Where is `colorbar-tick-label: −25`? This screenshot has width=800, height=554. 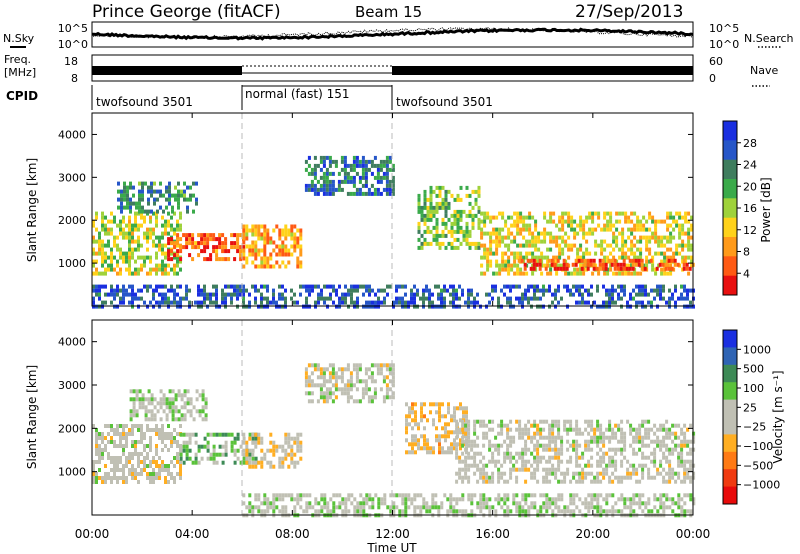 colorbar-tick-label: −25 is located at coordinates (754, 427).